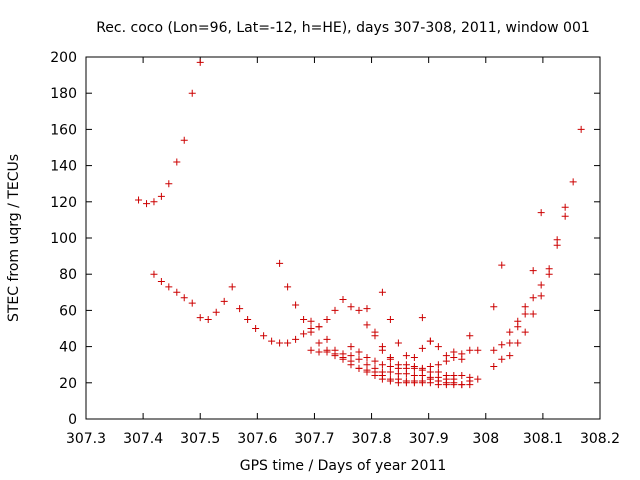  I want to click on x-tick-label: 308.1, so click(543, 439).